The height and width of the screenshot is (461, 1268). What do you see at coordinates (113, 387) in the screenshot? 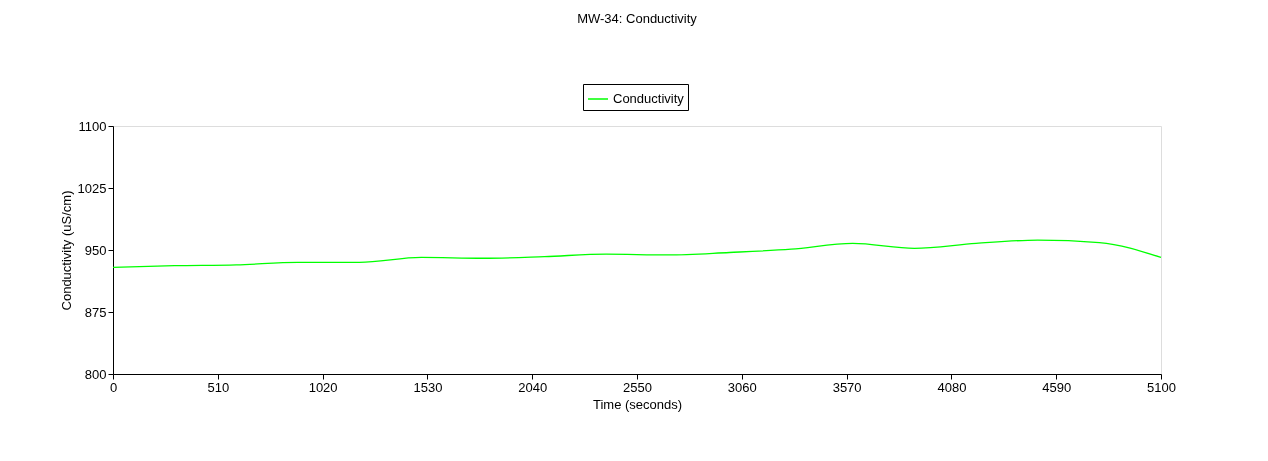
I see `x-tick-label: 0` at bounding box center [113, 387].